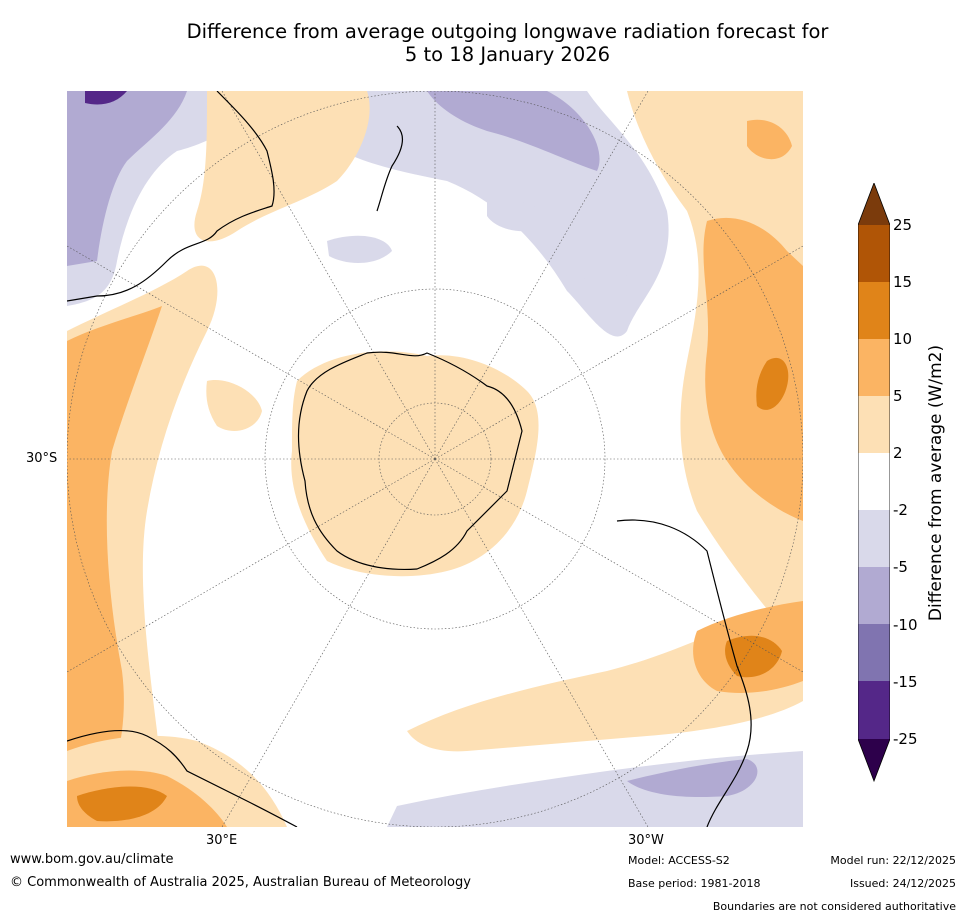 This screenshot has width=965, height=919. I want to click on colorbar-tick: -5, so click(900, 567).